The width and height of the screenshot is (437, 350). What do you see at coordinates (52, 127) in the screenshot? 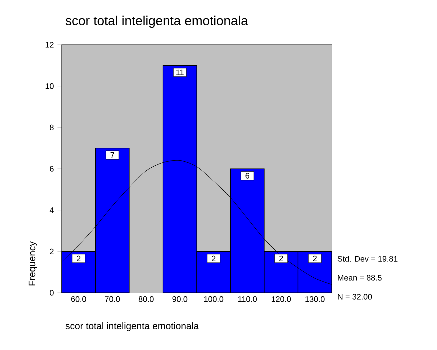
I see `y-tick-label: 8` at bounding box center [52, 127].